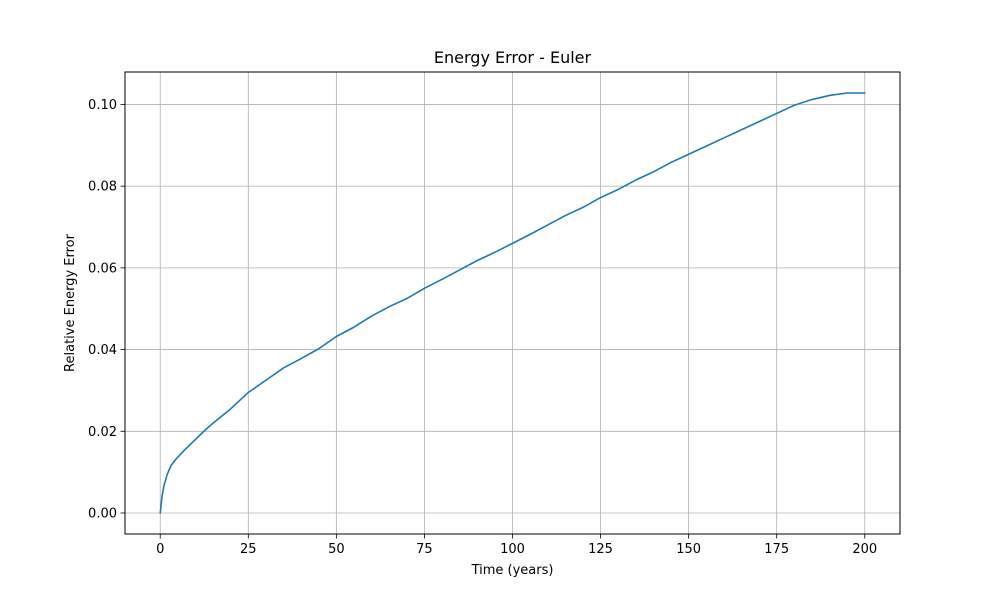 This screenshot has width=1000, height=605. Describe the element at coordinates (70, 302) in the screenshot. I see `y-axis-label: Relative Energy Error` at that location.